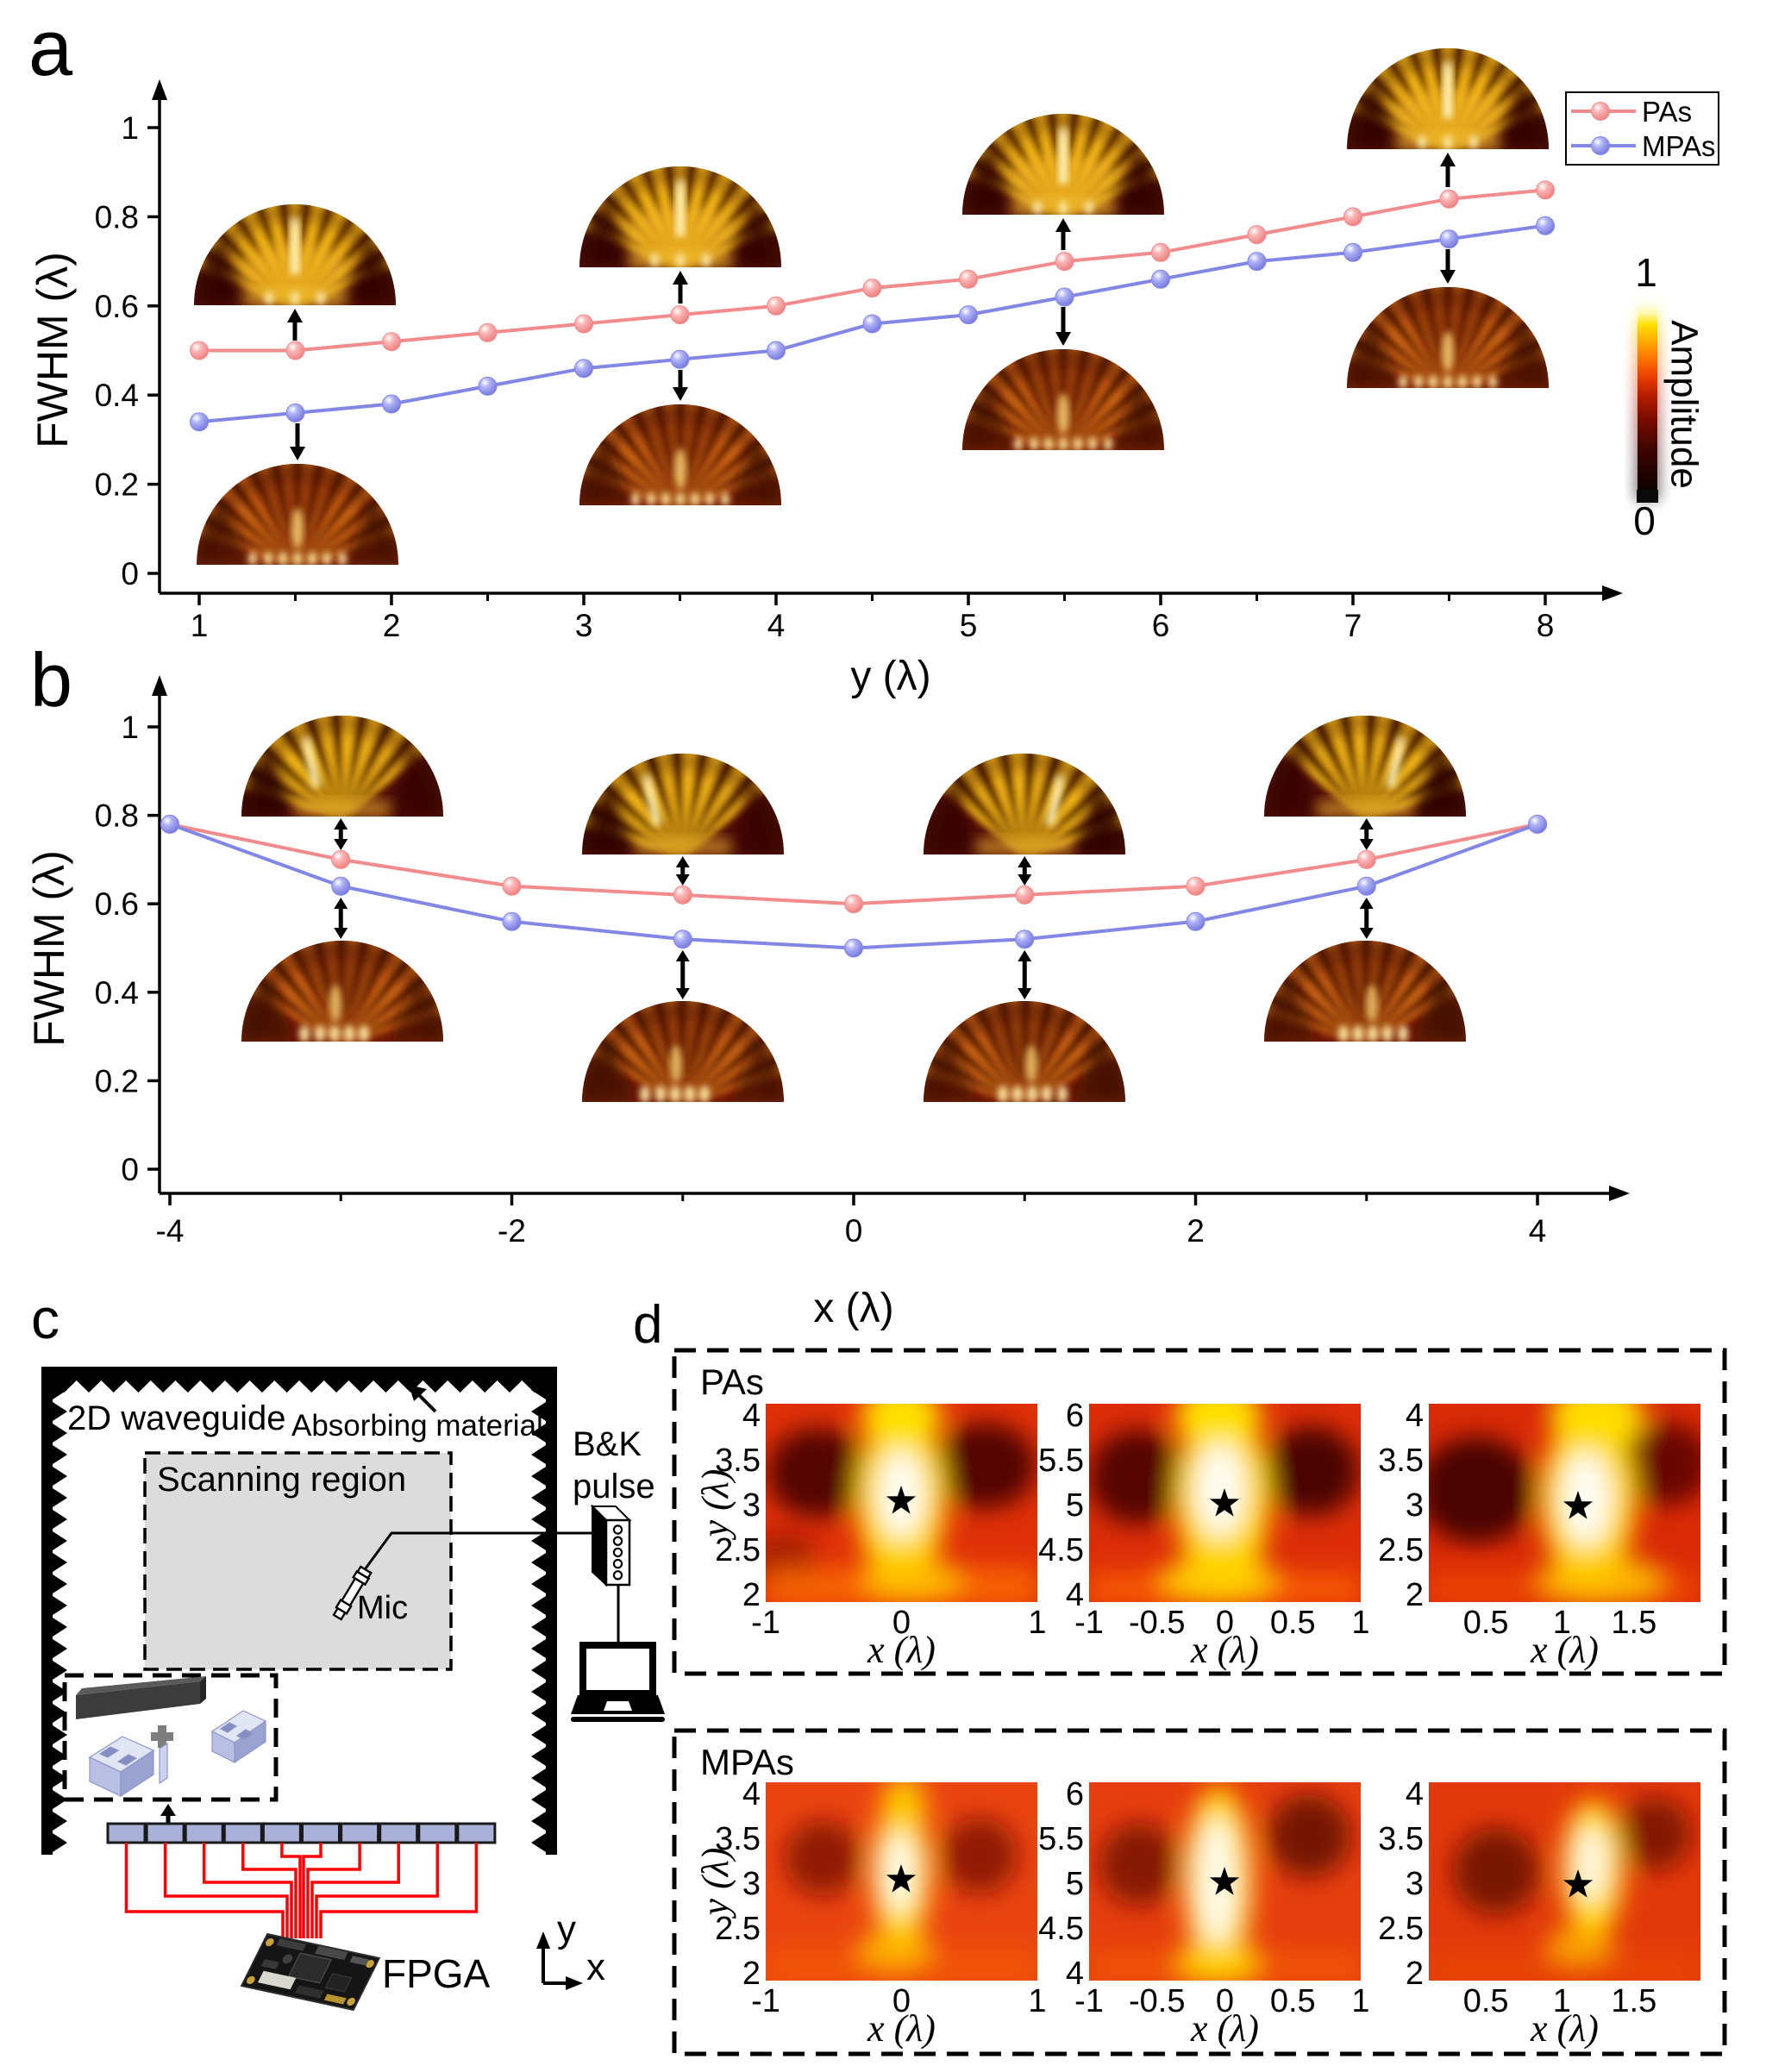 This screenshot has width=1766, height=2072. I want to click on svg-text: -2, so click(512, 1231).